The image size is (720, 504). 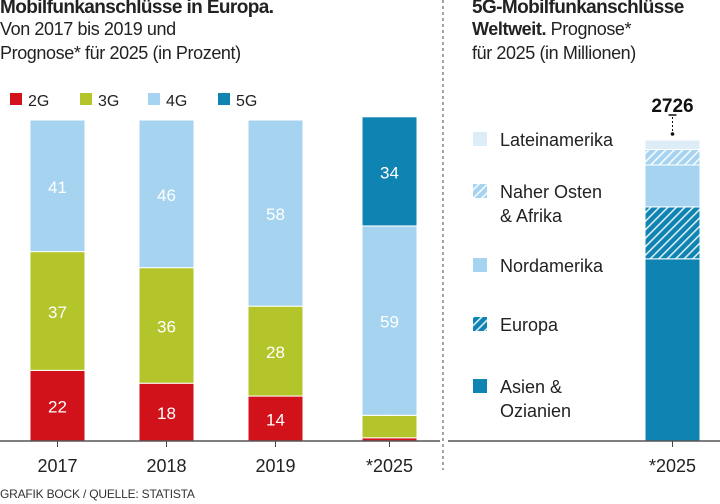 I want to click on right-subtitle-text: Prognose*, so click(x=589, y=29).